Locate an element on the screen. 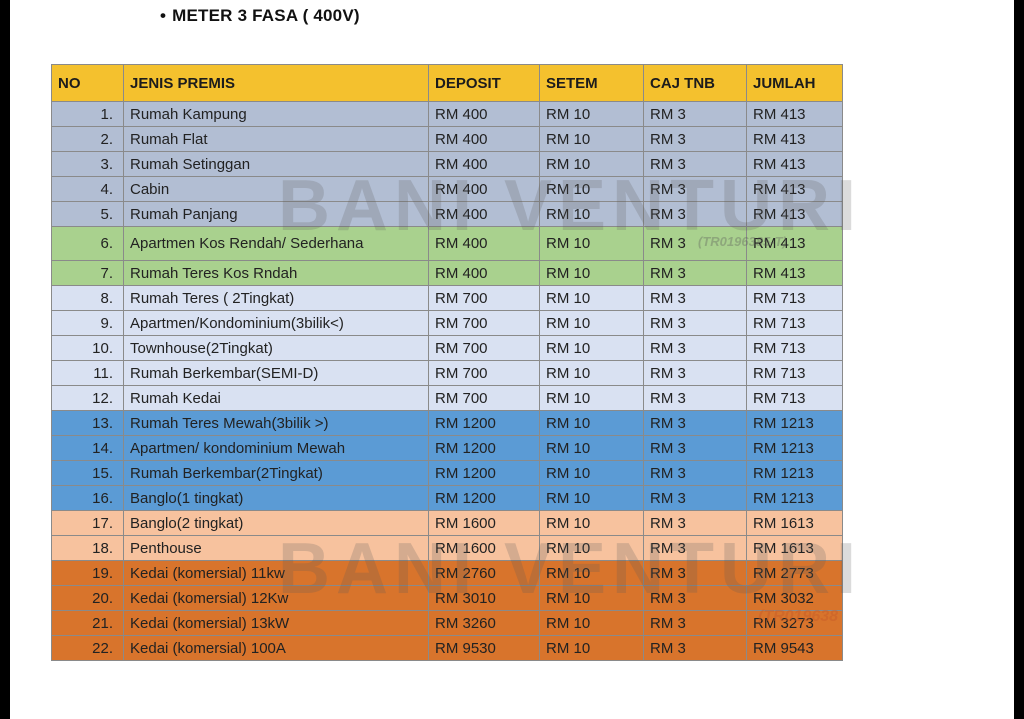 The image size is (1024, 719). cell-jenis-premis: Rumah Teres Mewah(3bilik >) is located at coordinates (276, 423).